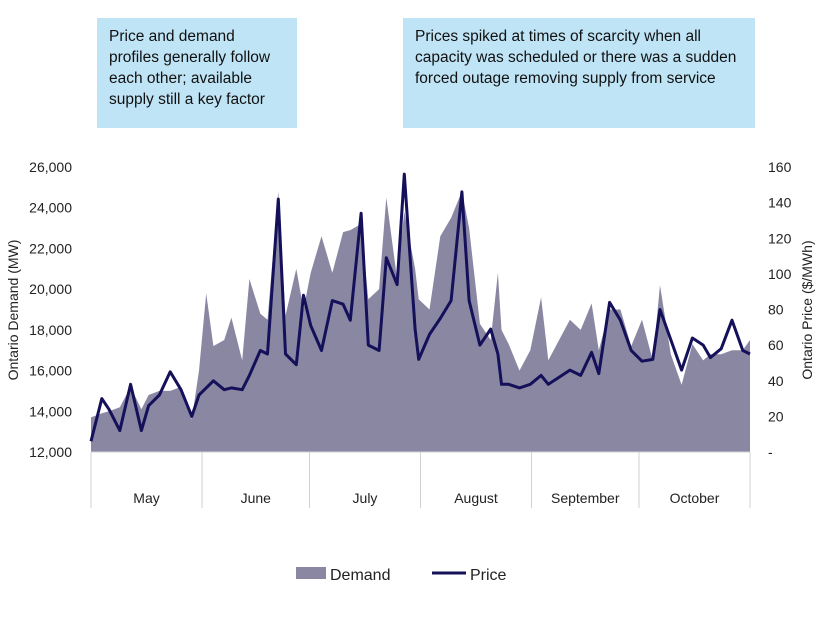  I want to click on y-right-tick-label: 140, so click(780, 203).